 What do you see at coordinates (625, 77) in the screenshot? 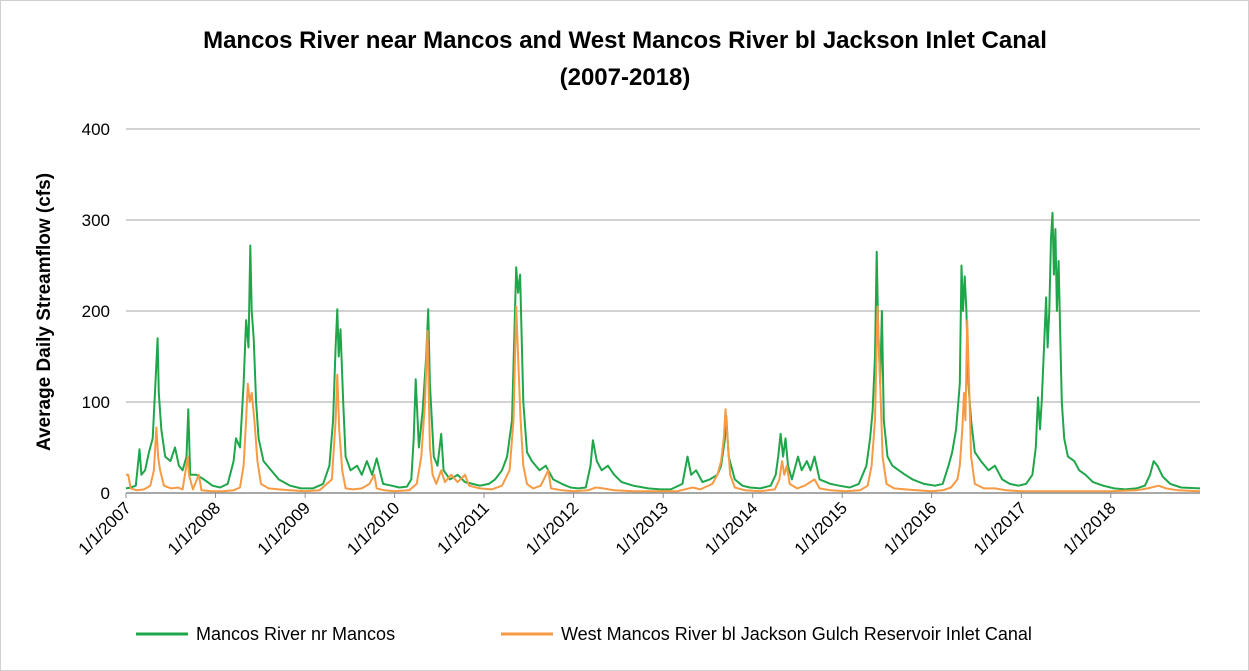
I see `chart-subtitle: (2007-2018)` at bounding box center [625, 77].